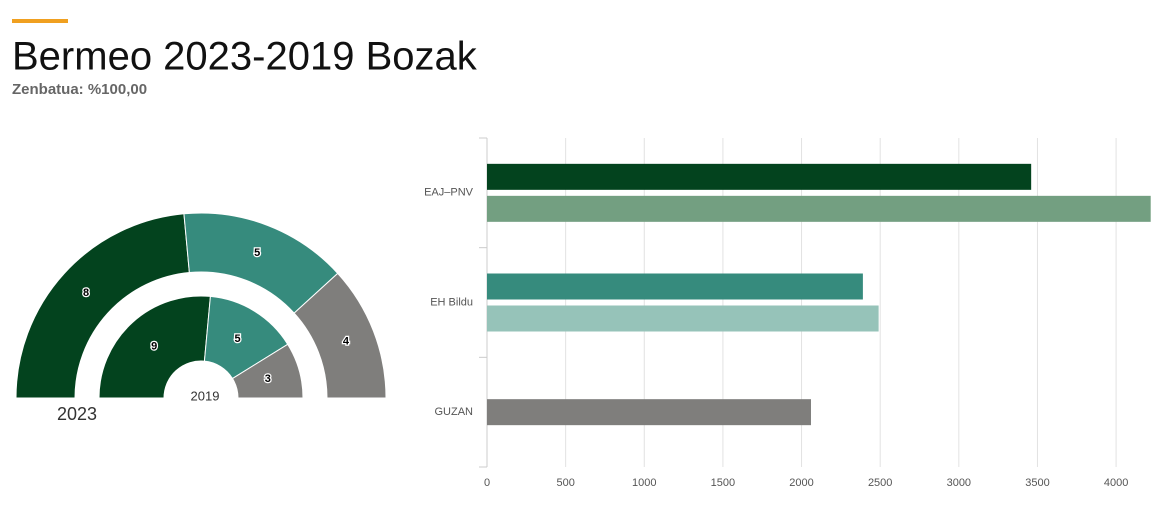  What do you see at coordinates (723, 483) in the screenshot?
I see `x-tick-label: 1500` at bounding box center [723, 483].